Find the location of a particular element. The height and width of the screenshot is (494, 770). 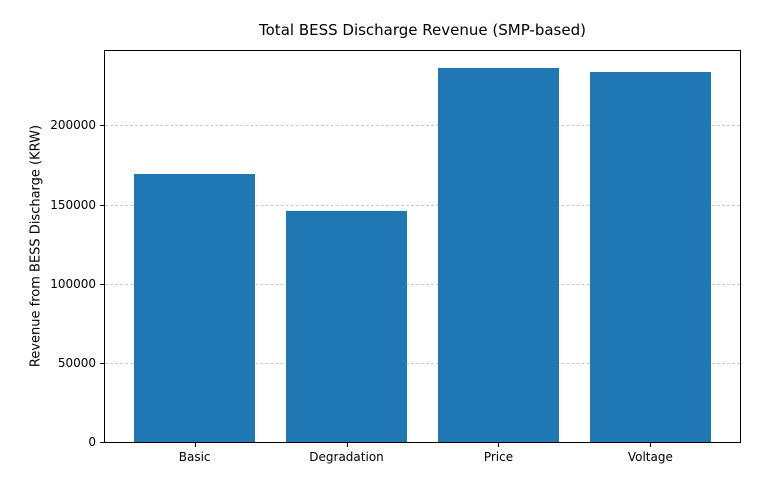

y-axis-label: Revenue from BESS Discharge (KRW) is located at coordinates (36, 246).